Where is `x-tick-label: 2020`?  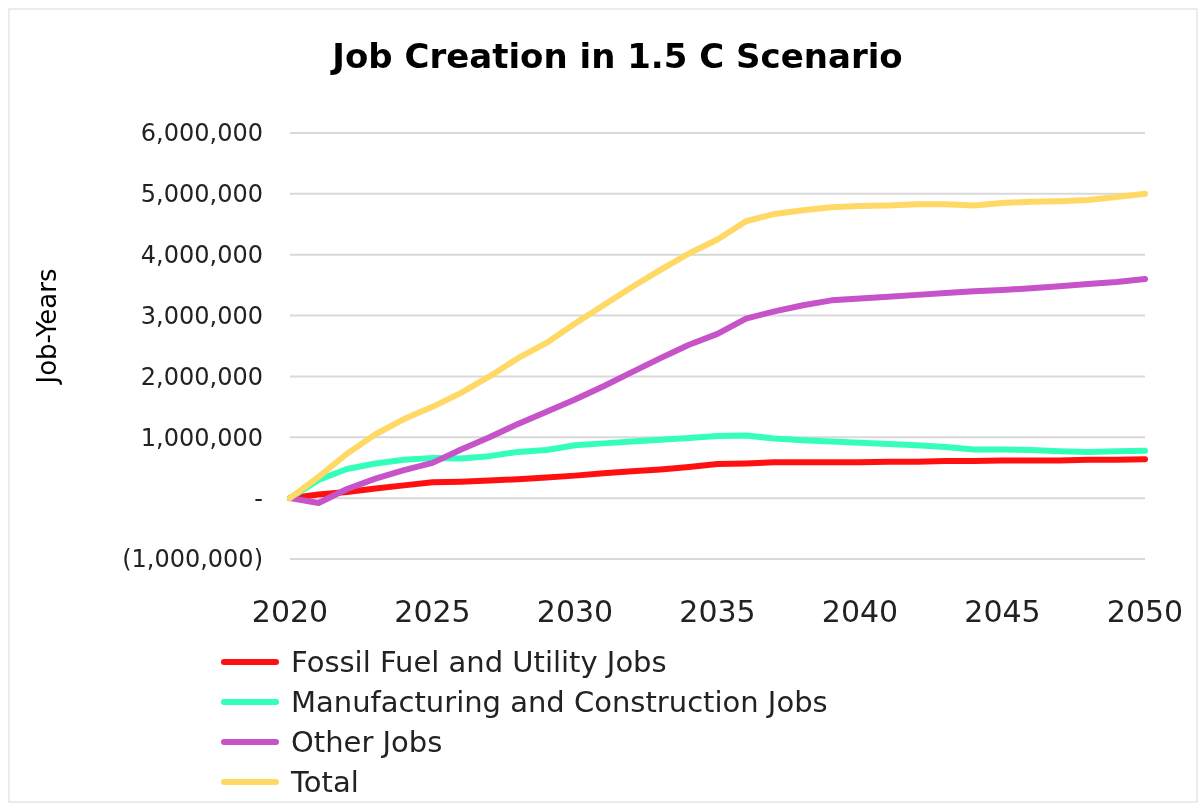
x-tick-label: 2020 is located at coordinates (290, 611).